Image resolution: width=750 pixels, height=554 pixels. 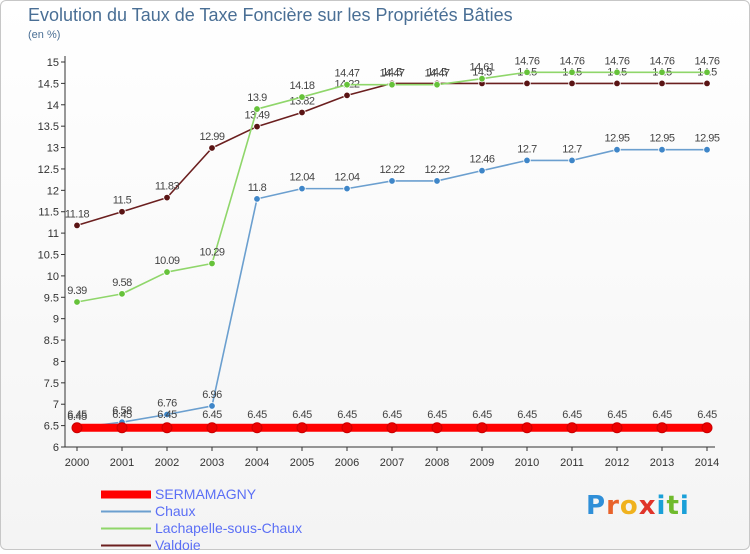 I want to click on legend-label: Valdoie, so click(x=178, y=545).